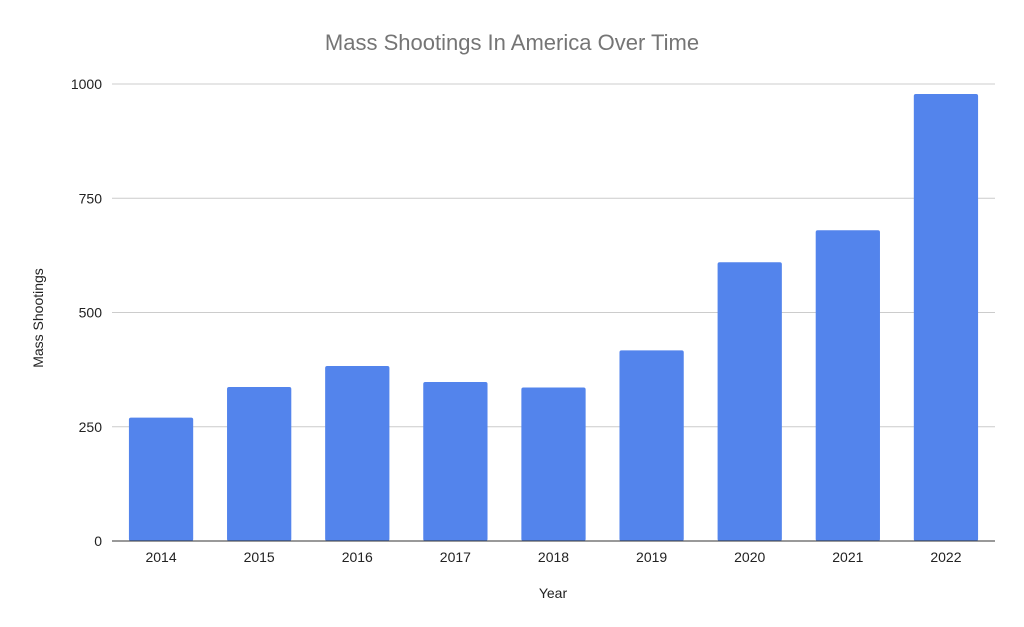 This screenshot has height=627, width=1024. I want to click on y-tick-label: 750, so click(91, 198).